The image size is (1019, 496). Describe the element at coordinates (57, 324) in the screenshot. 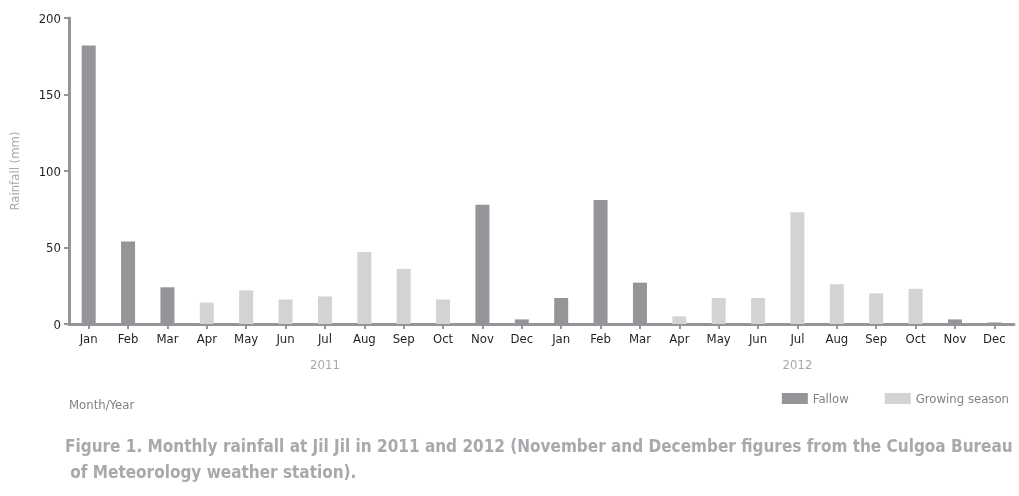

I see `y-tick-label: 0` at that location.